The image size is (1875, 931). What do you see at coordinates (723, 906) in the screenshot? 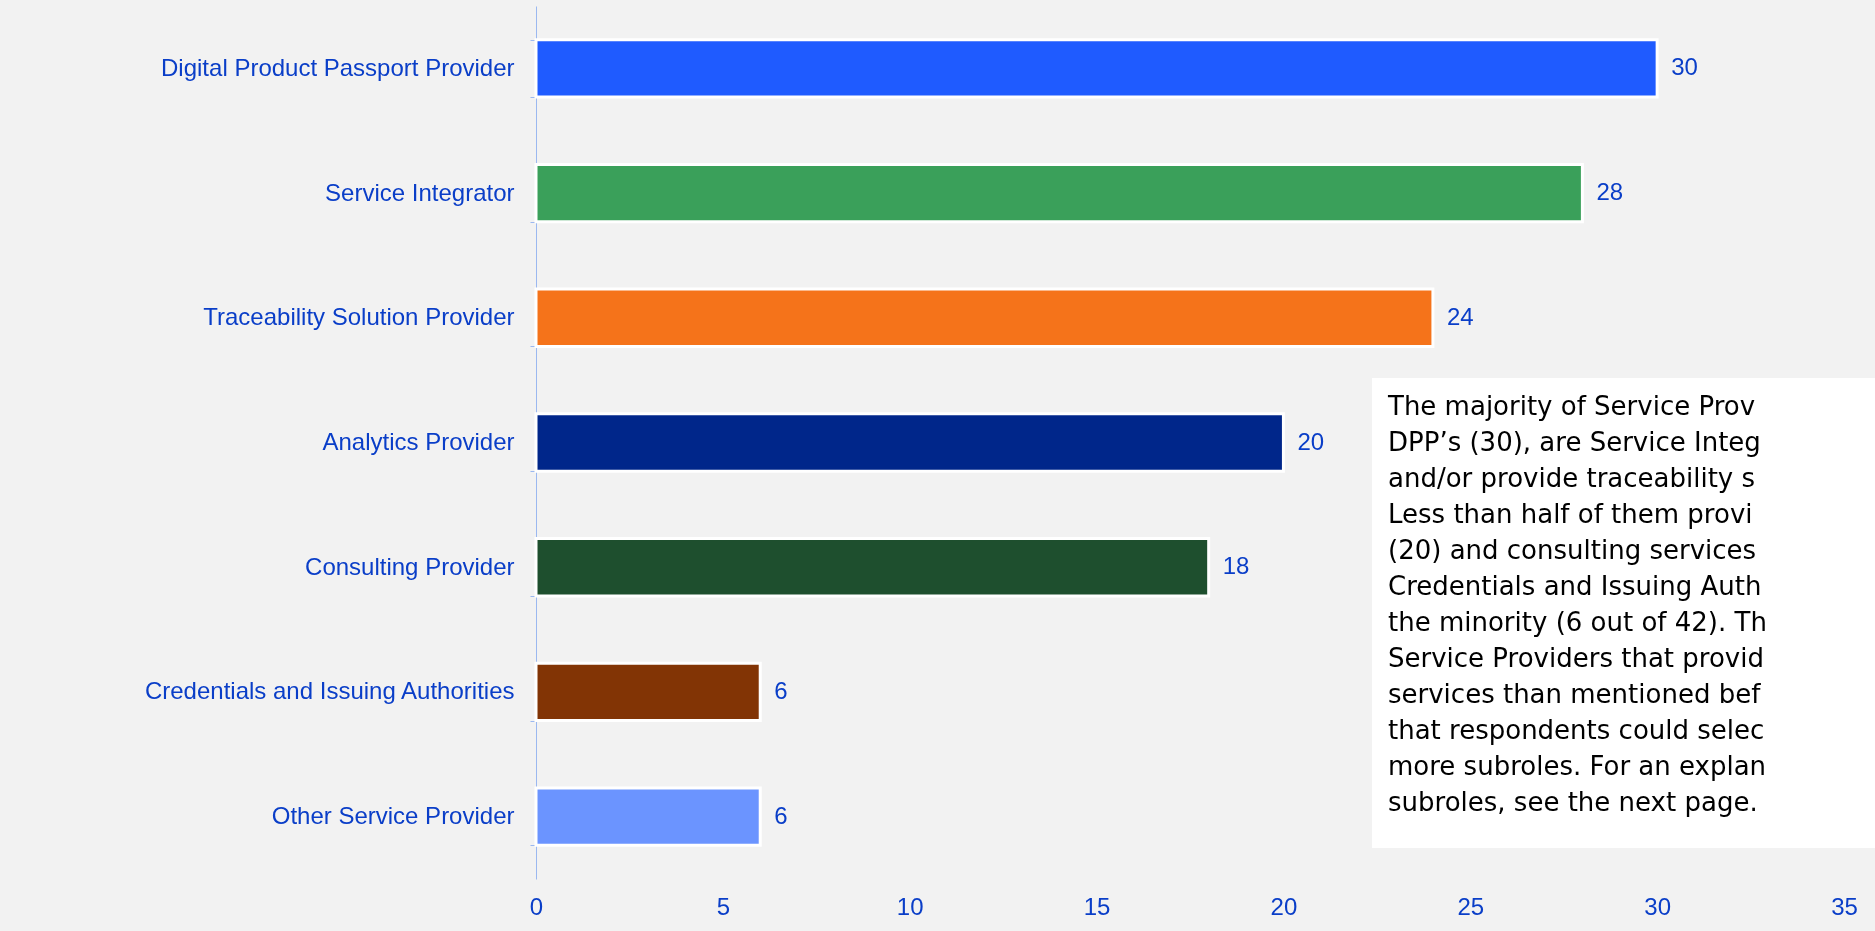
I see `x-tick-label: 5` at bounding box center [723, 906].